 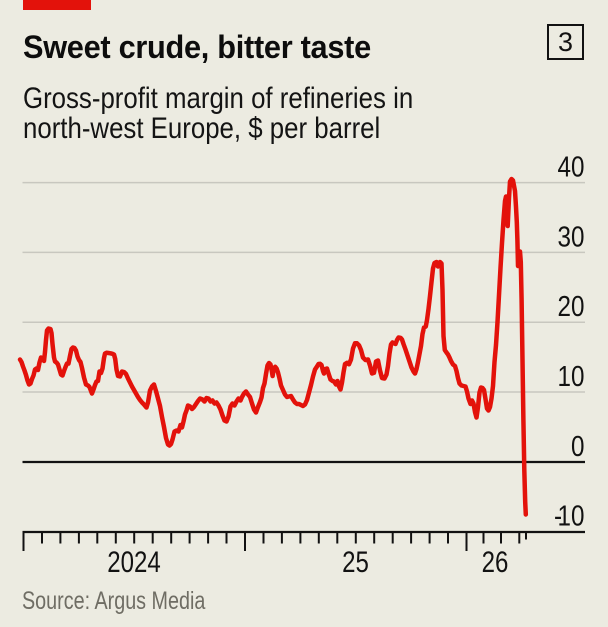 What do you see at coordinates (571, 306) in the screenshot?
I see `svg-text: 20` at bounding box center [571, 306].